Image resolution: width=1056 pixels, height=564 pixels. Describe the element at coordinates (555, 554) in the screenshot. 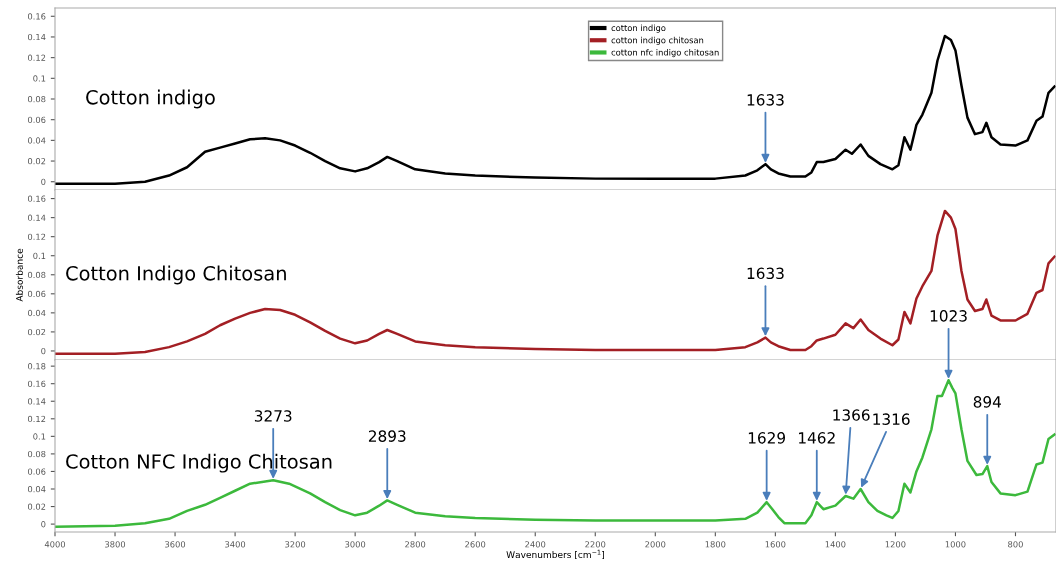

I see `x-axis-title: Wavenumbers [cm$^{−1}$]` at that location.